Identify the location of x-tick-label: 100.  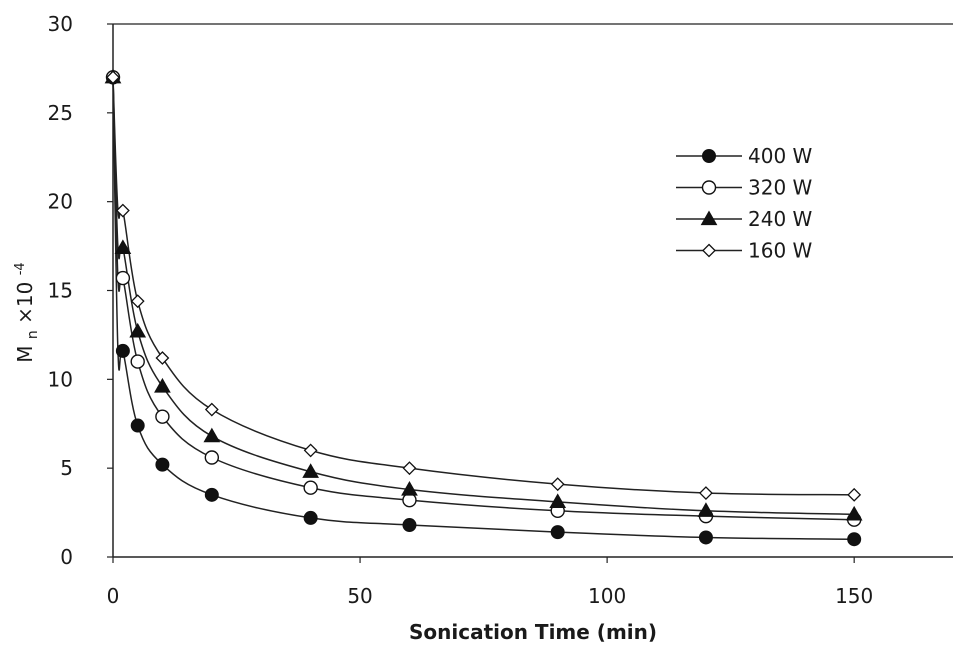
(607, 596).